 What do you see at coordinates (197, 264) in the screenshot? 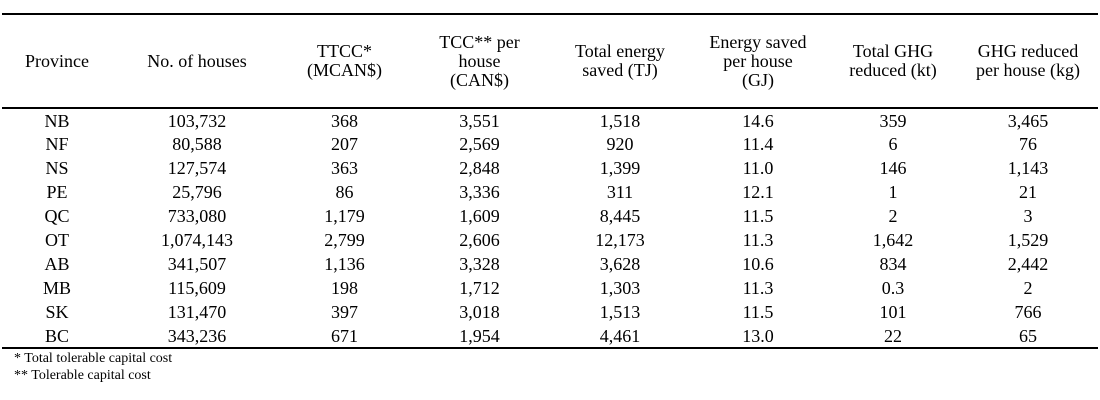
I see `table-cell: 341,507` at bounding box center [197, 264].